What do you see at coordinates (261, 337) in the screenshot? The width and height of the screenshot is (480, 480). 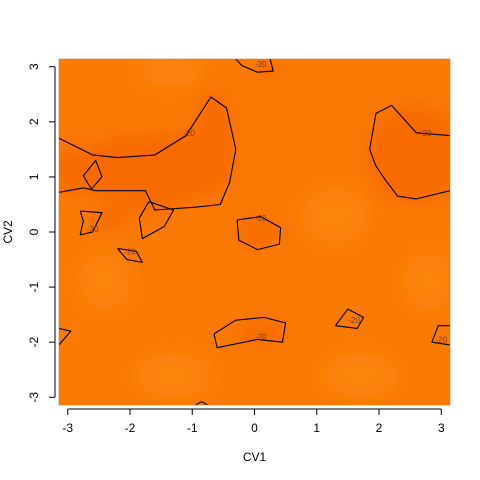 I see `contour-label-8: -20` at bounding box center [261, 337].